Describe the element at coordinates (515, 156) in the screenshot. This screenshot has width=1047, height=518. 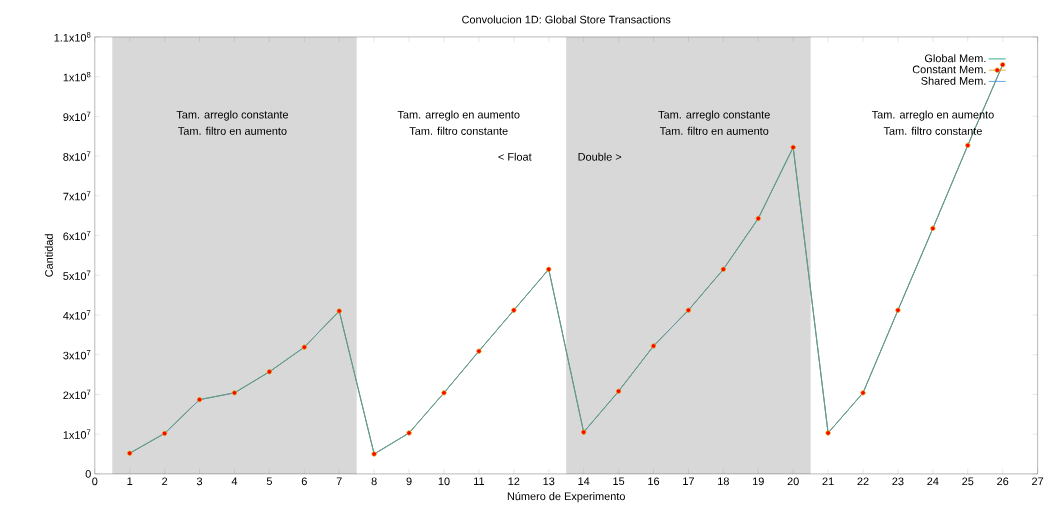
I see `annotation: < Float` at that location.